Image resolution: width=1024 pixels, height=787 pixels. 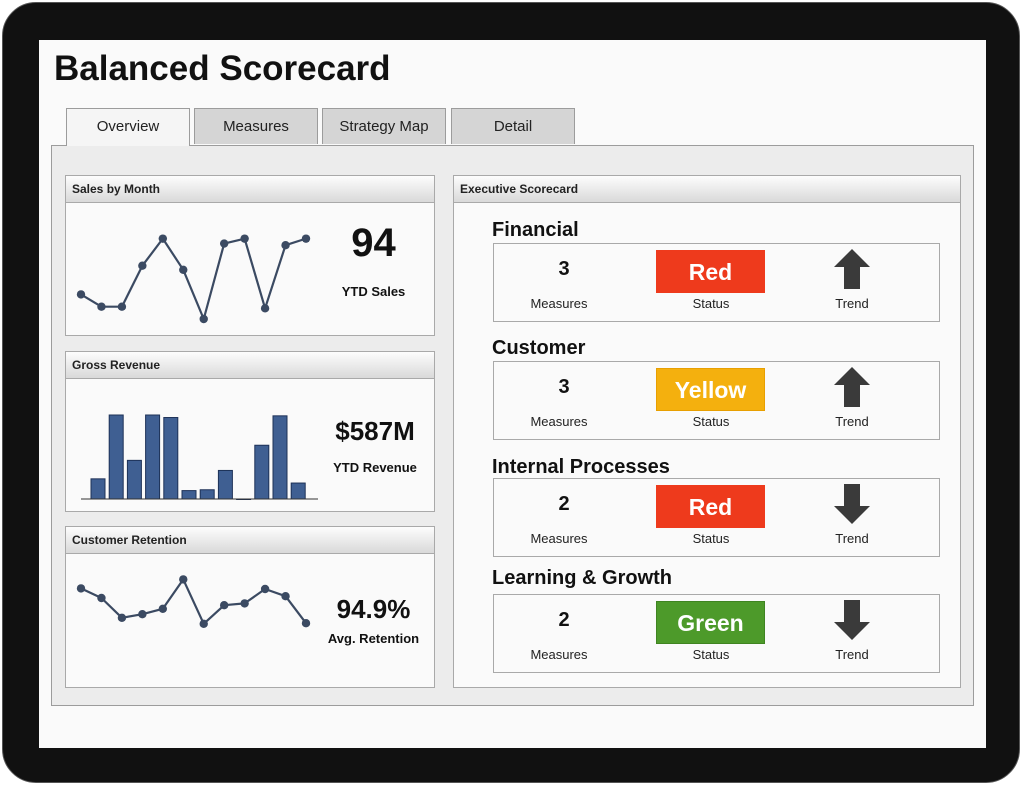 What do you see at coordinates (710, 389) in the screenshot?
I see `status-badge: Yellow` at bounding box center [710, 389].